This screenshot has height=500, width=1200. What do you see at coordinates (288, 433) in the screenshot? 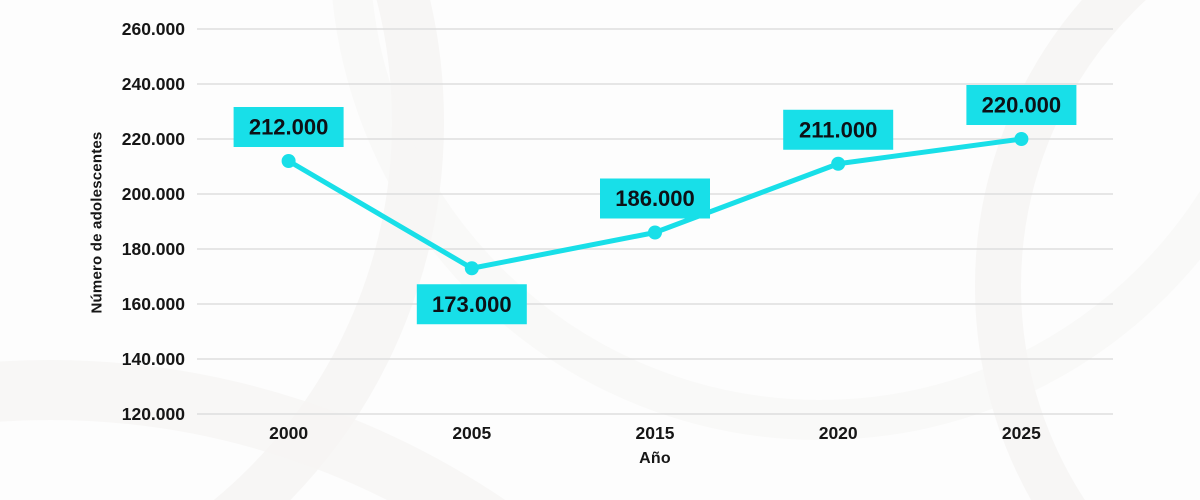
I see `x-tick-label: 2000` at bounding box center [288, 433].